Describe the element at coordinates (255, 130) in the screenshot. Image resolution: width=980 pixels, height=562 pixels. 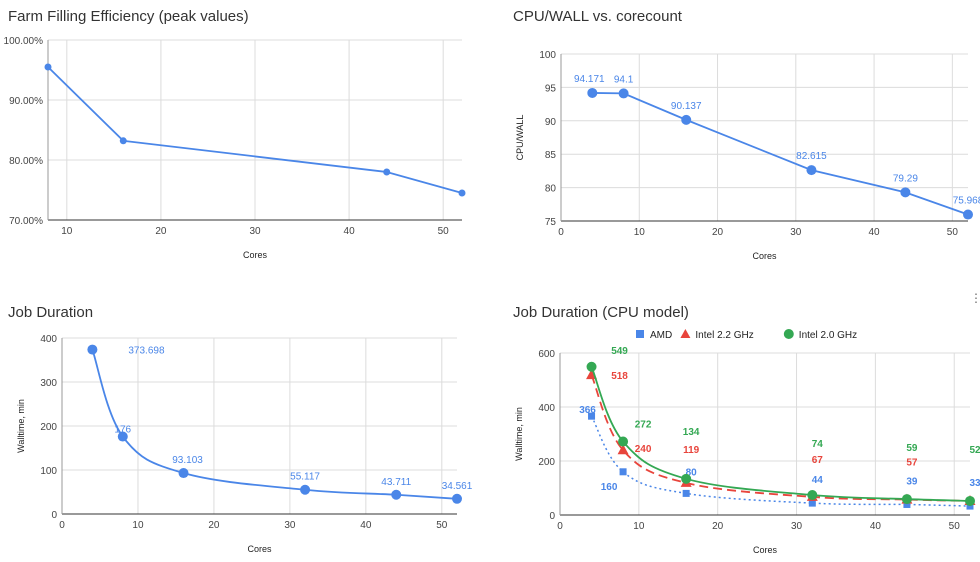
I see `series-line-main` at that location.